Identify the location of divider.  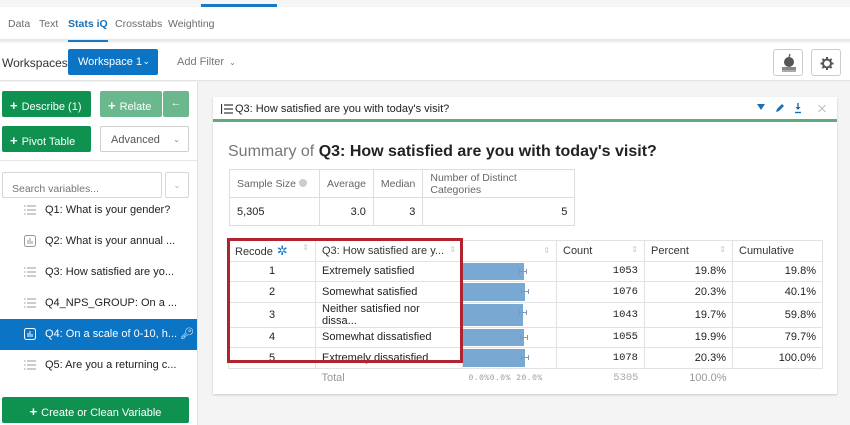
(98, 160).